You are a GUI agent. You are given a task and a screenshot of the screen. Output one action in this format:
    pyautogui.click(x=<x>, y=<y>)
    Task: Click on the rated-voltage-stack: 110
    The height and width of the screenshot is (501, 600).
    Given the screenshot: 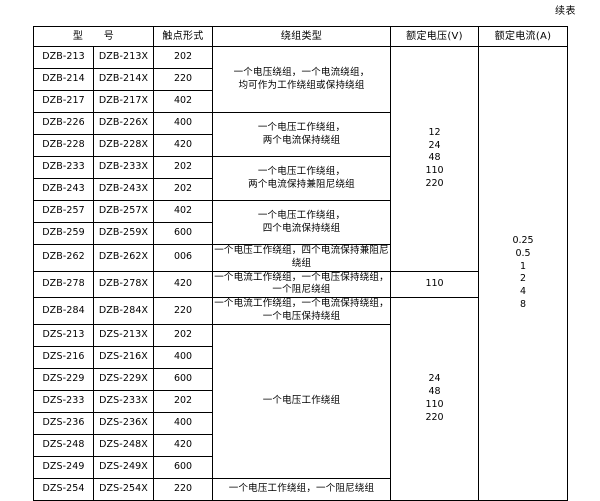 What is the action you would take?
    pyautogui.click(x=434, y=284)
    